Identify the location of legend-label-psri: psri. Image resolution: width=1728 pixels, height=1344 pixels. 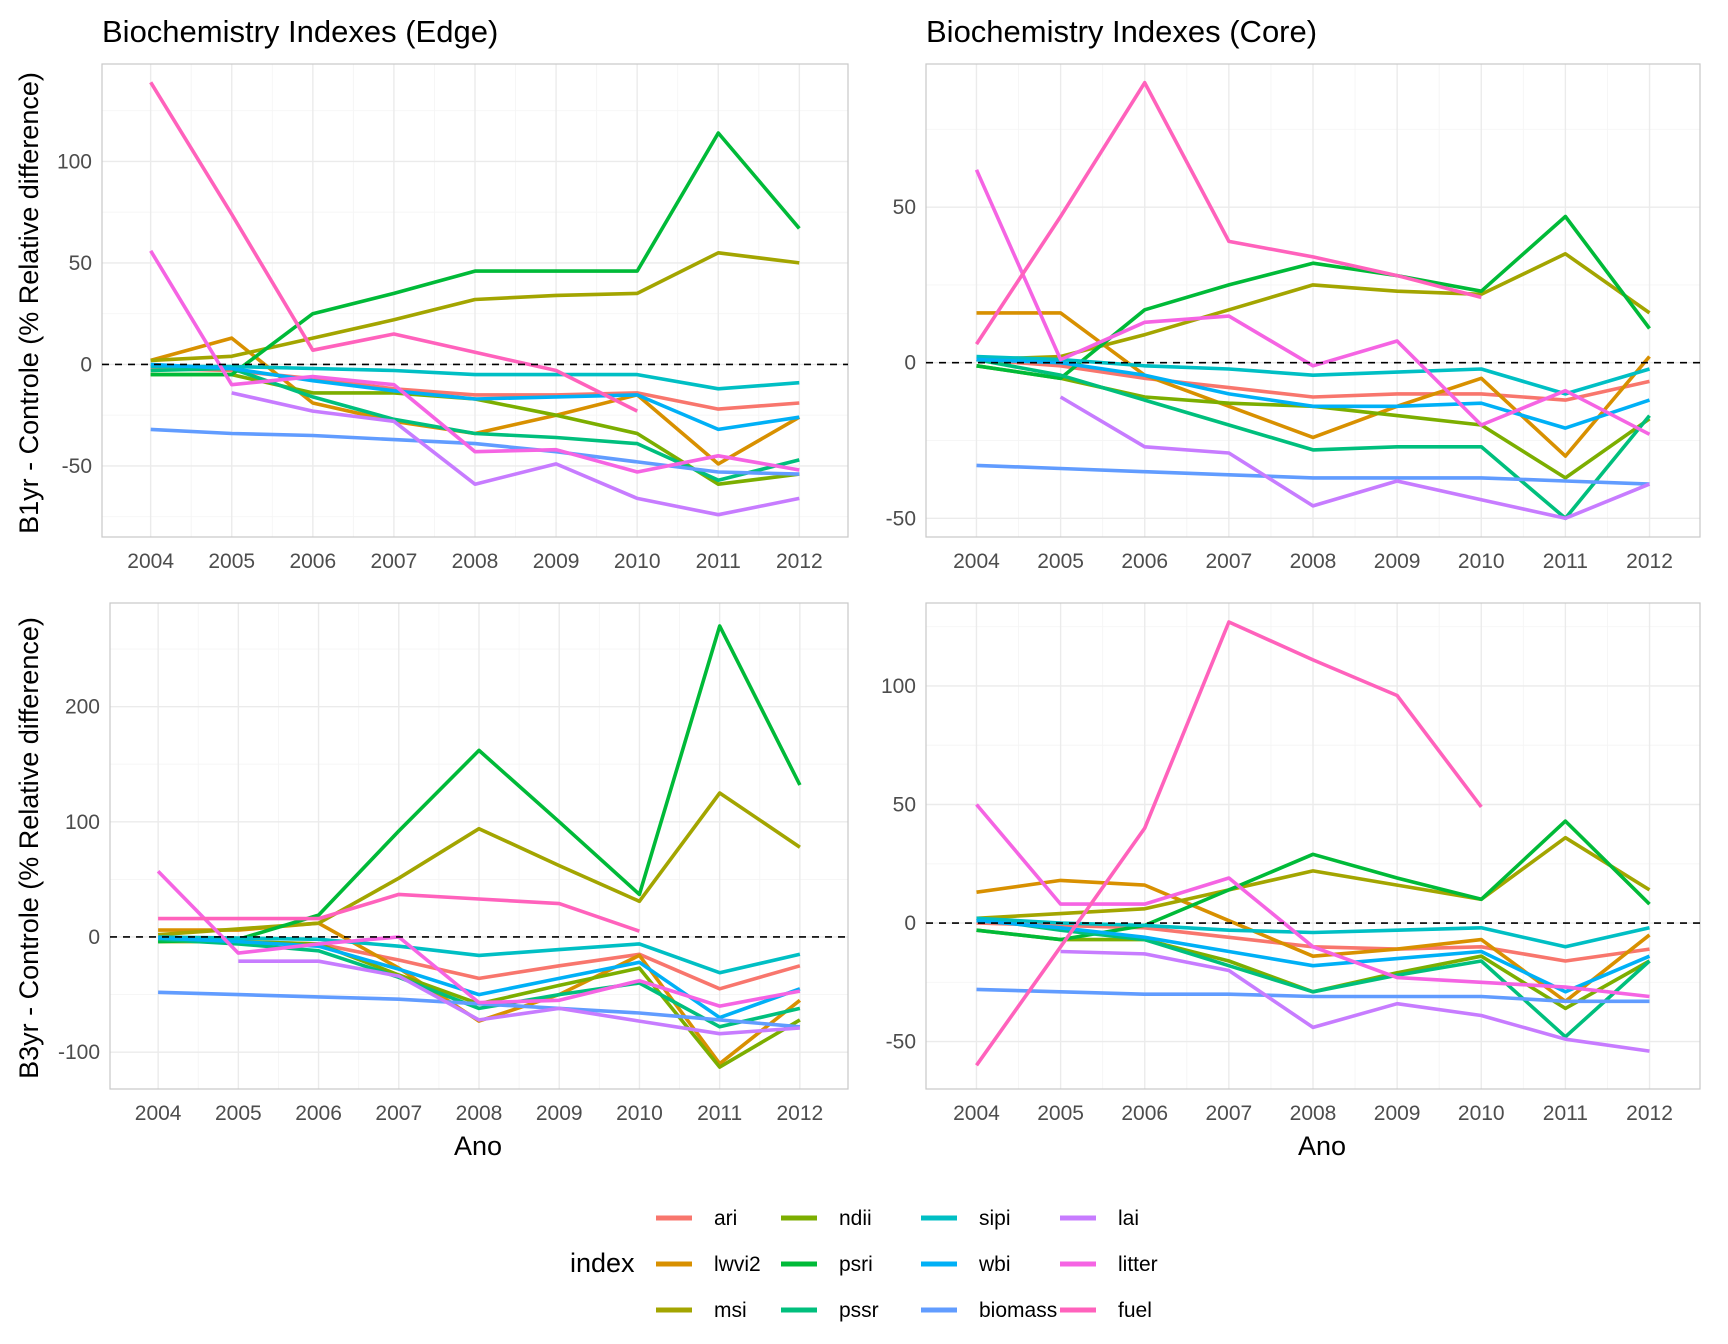
(856, 1264).